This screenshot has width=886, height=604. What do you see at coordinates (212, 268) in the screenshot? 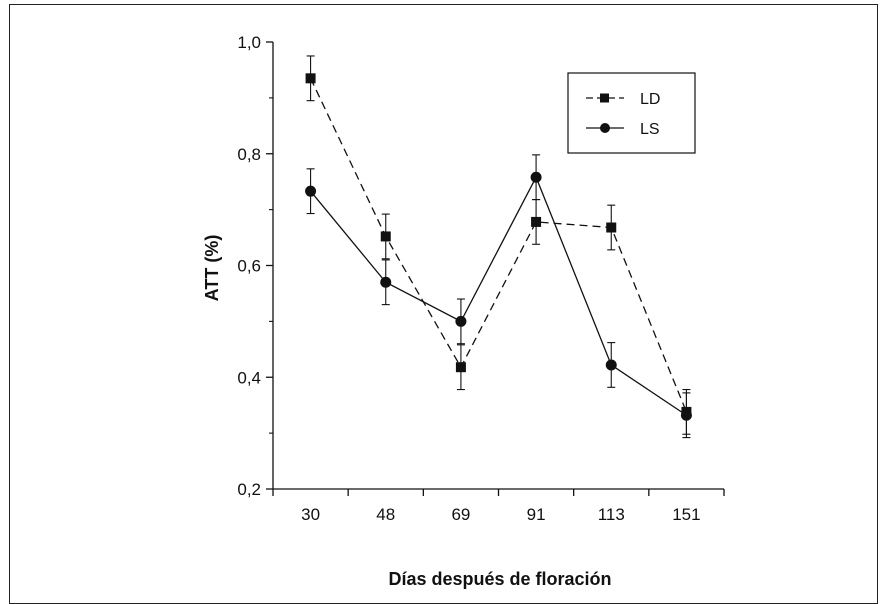
I see `y-axis-title: ATT (%)` at bounding box center [212, 268].